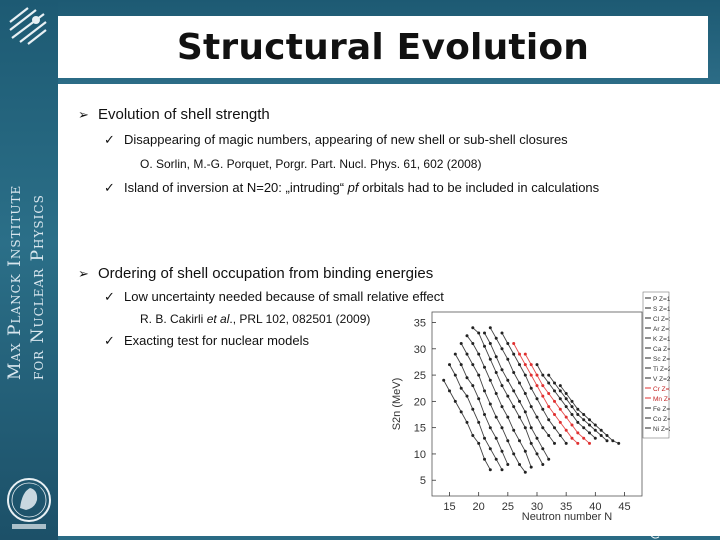 The image size is (720, 540). I want to click on institute-line-1: Max Planck Institute, so click(15, 282).